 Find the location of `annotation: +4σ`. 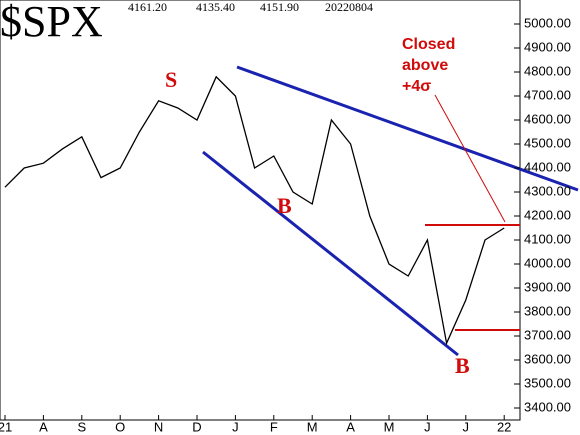

annotation: +4σ is located at coordinates (416, 86).